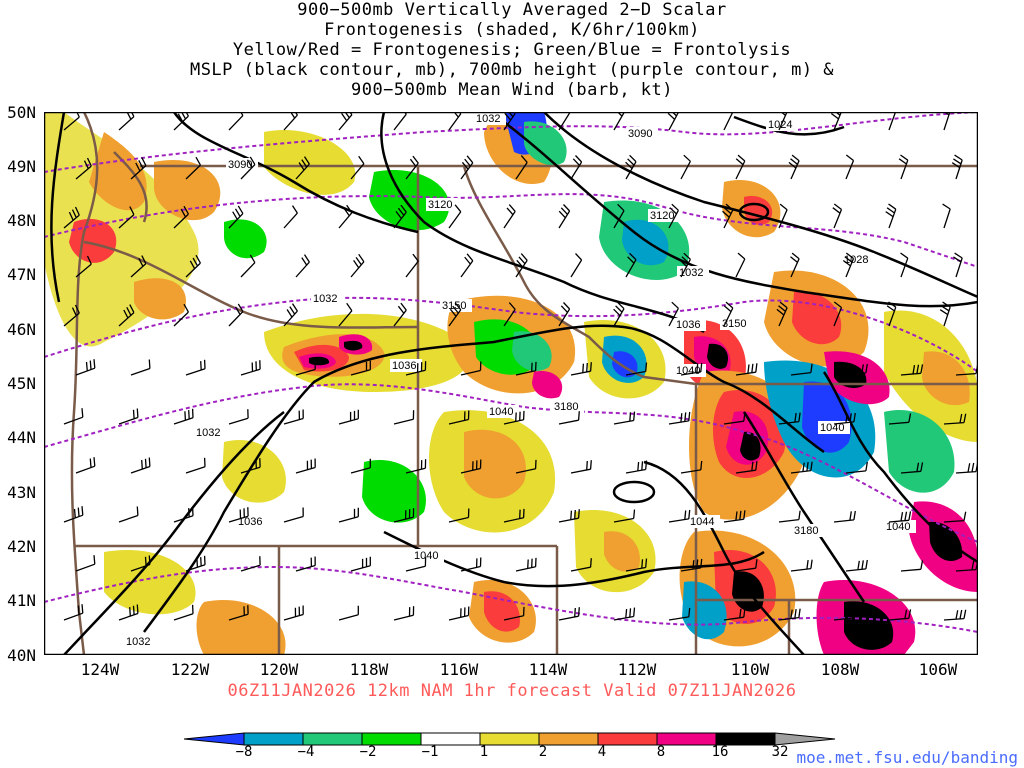  What do you see at coordinates (661, 752) in the screenshot?
I see `colorbar-label: 8` at bounding box center [661, 752].